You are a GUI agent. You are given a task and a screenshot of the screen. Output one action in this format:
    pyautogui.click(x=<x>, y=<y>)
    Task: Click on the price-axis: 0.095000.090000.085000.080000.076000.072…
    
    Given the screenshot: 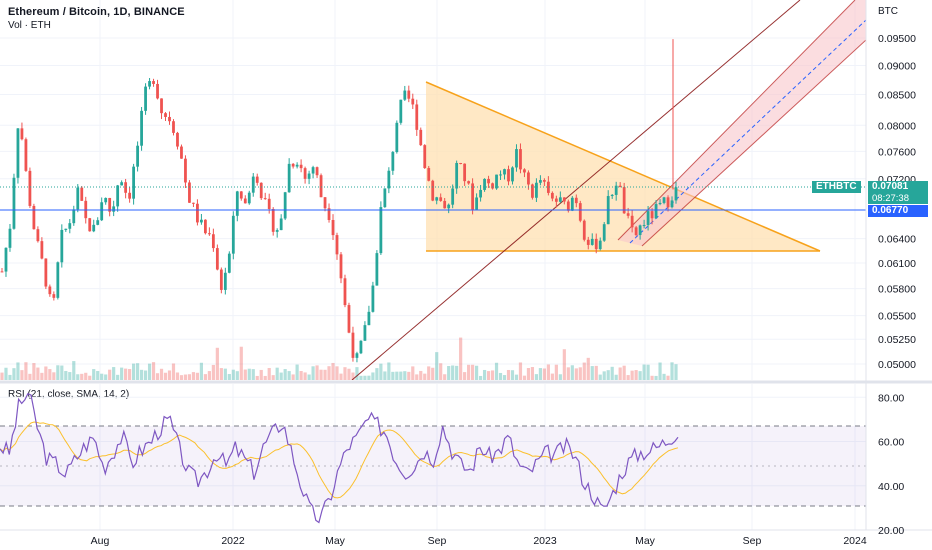 What is the action you would take?
    pyautogui.click(x=897, y=202)
    